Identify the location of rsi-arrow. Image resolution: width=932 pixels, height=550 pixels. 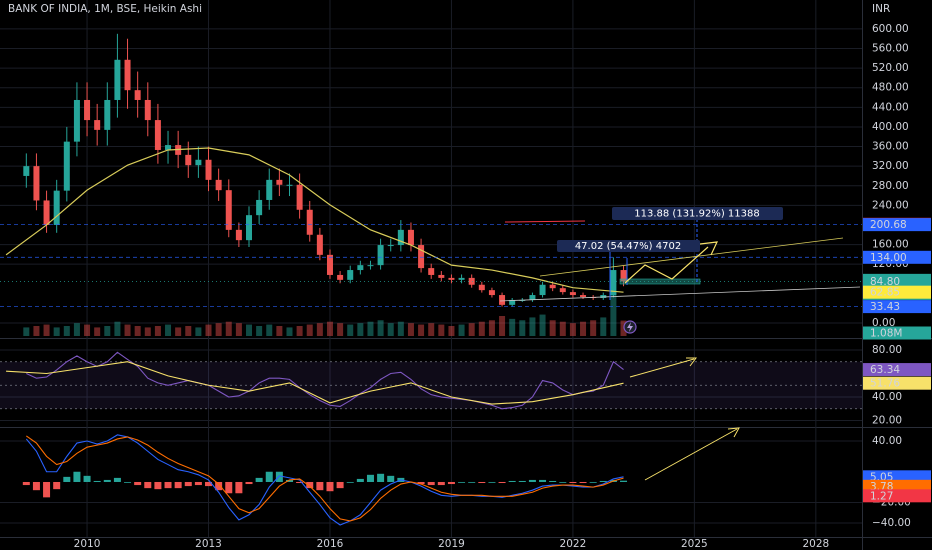
(662, 368).